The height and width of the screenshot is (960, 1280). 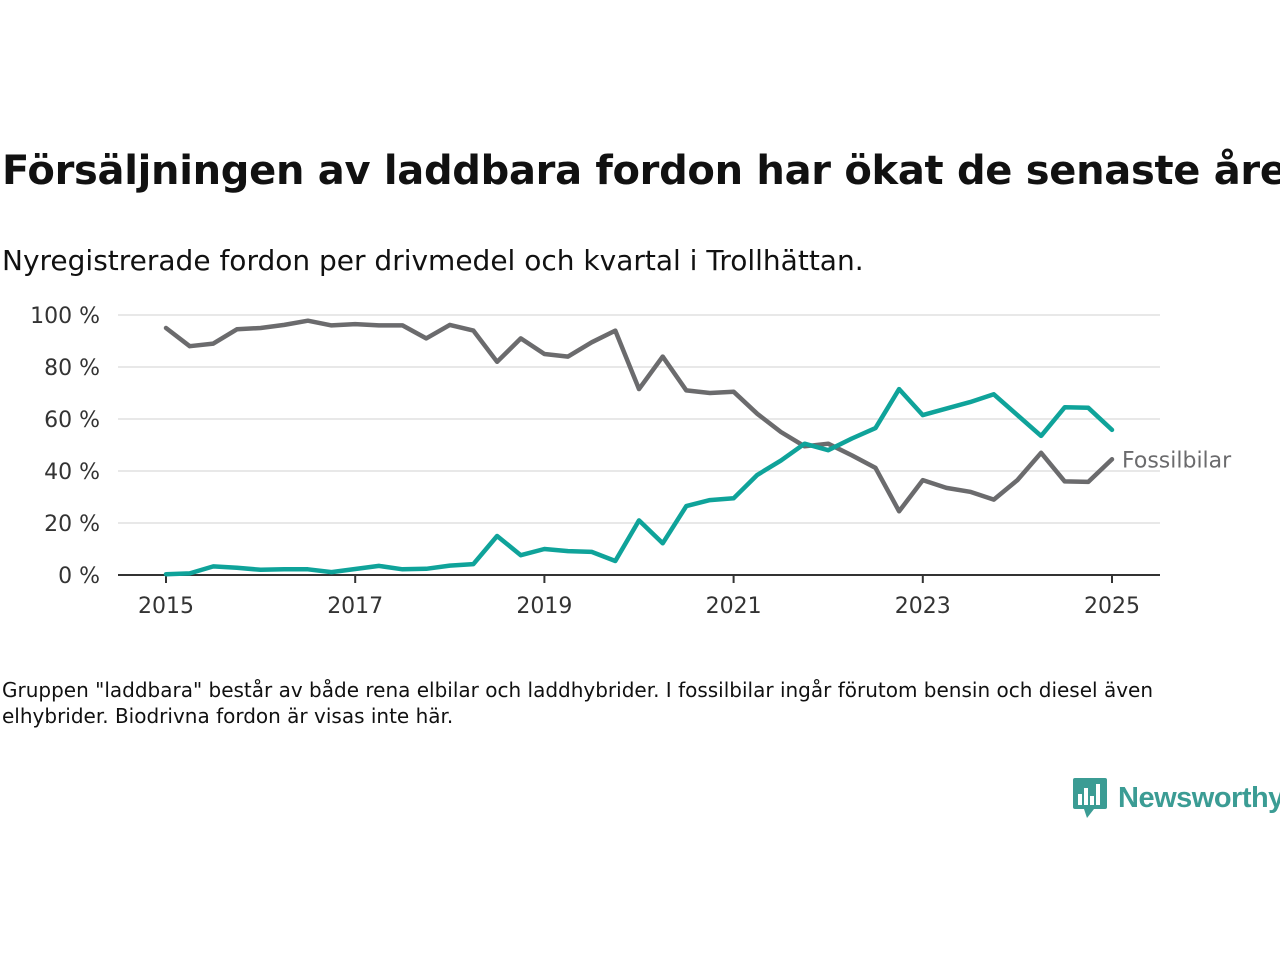 What do you see at coordinates (639, 481) in the screenshot?
I see `series-line-laddbara` at bounding box center [639, 481].